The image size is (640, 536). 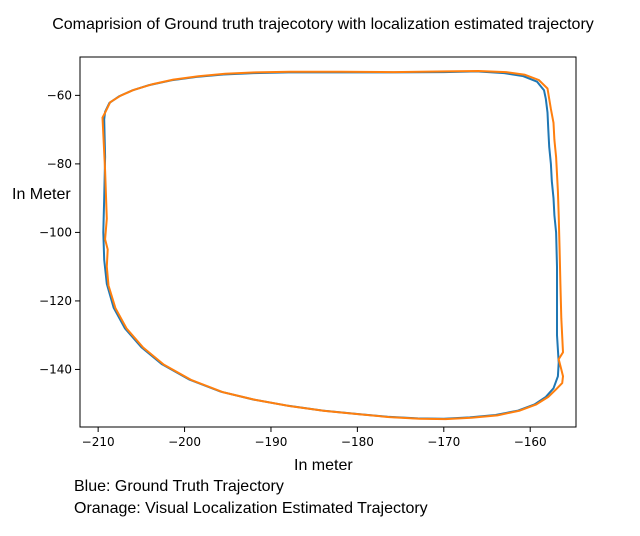 I want to click on x-tick-label: −200, so click(x=184, y=442).